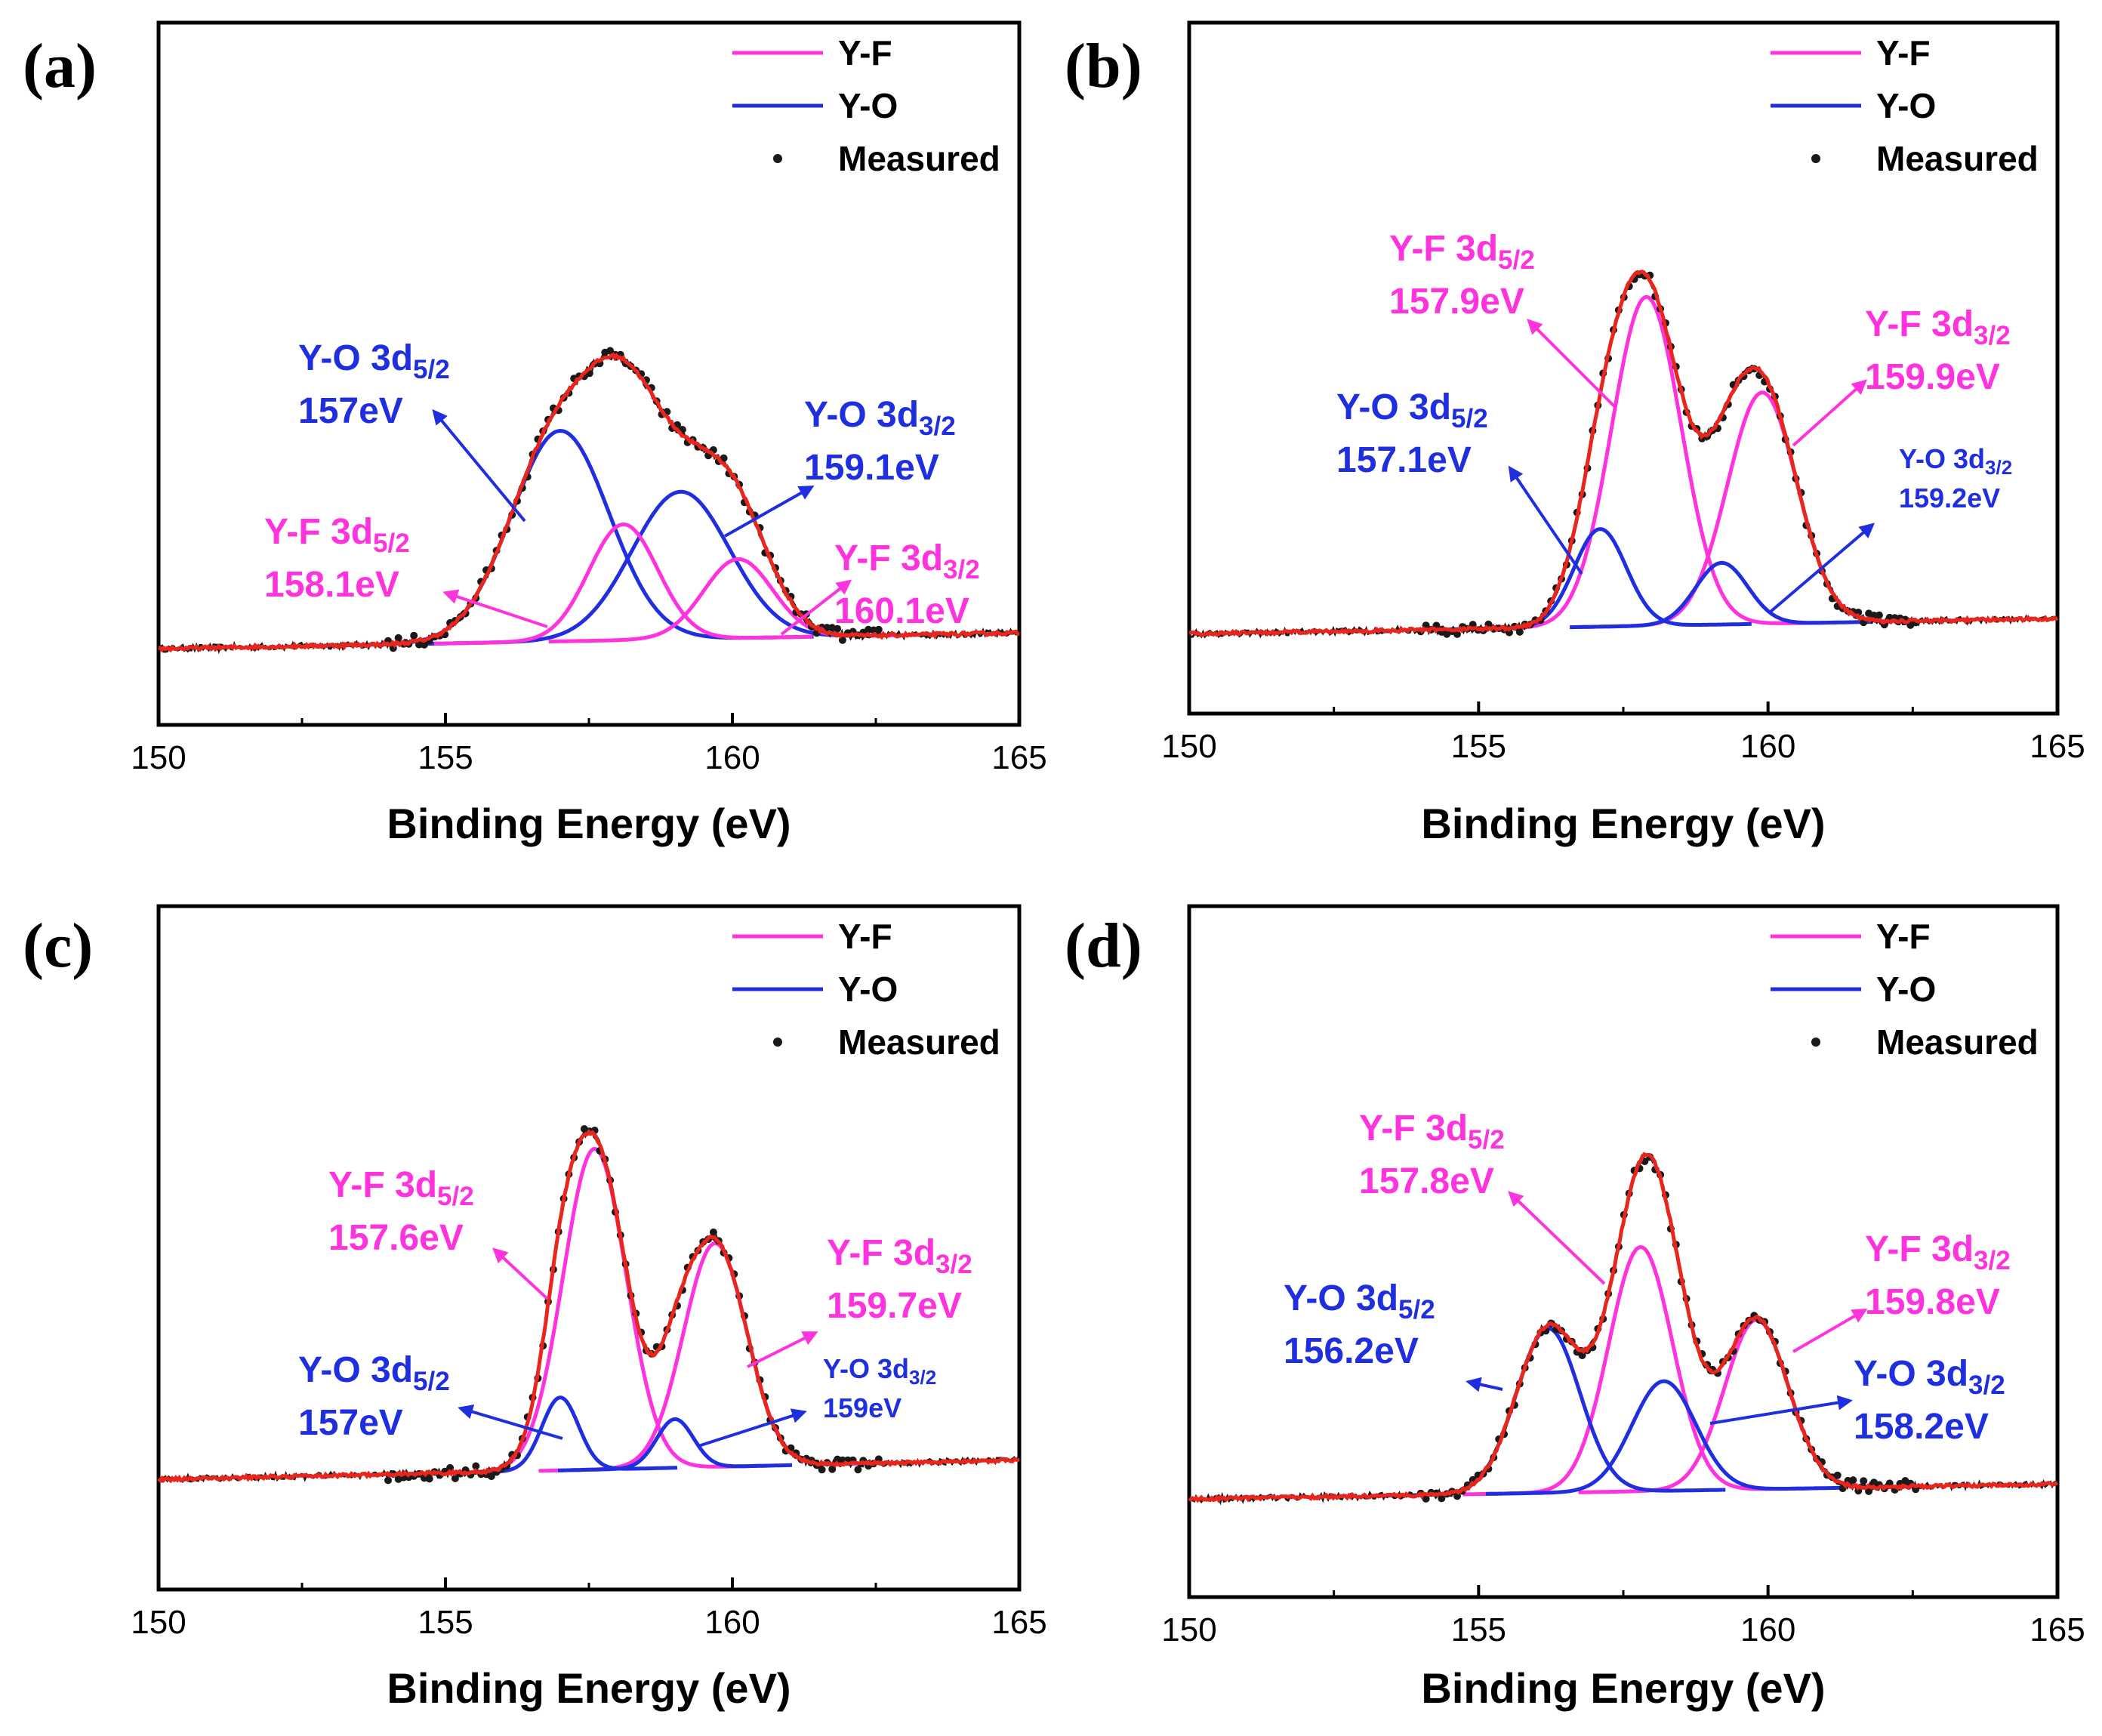 The width and height of the screenshot is (2102, 1736). Describe the element at coordinates (1901, 376) in the screenshot. I see `peak-annotation: Y-F 3d3/2 159.9eV` at that location.